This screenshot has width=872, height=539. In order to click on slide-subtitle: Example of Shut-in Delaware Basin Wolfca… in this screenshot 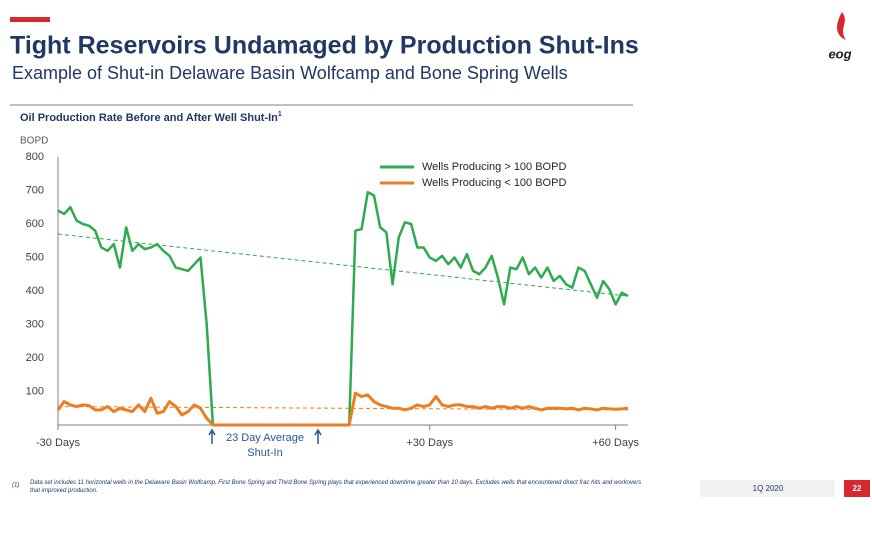, I will do `click(290, 73)`.